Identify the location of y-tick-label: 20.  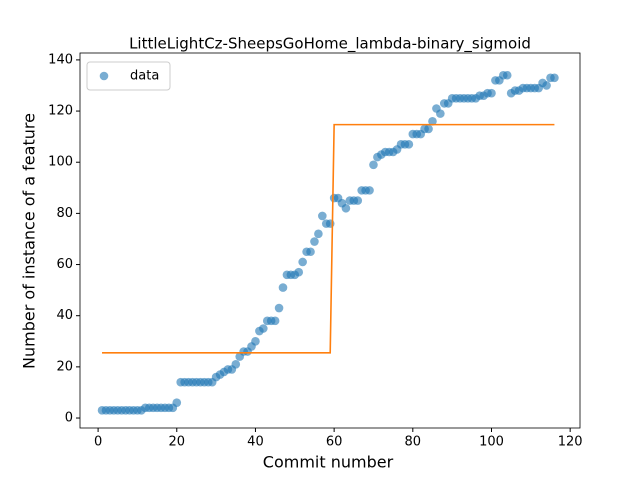
(64, 366).